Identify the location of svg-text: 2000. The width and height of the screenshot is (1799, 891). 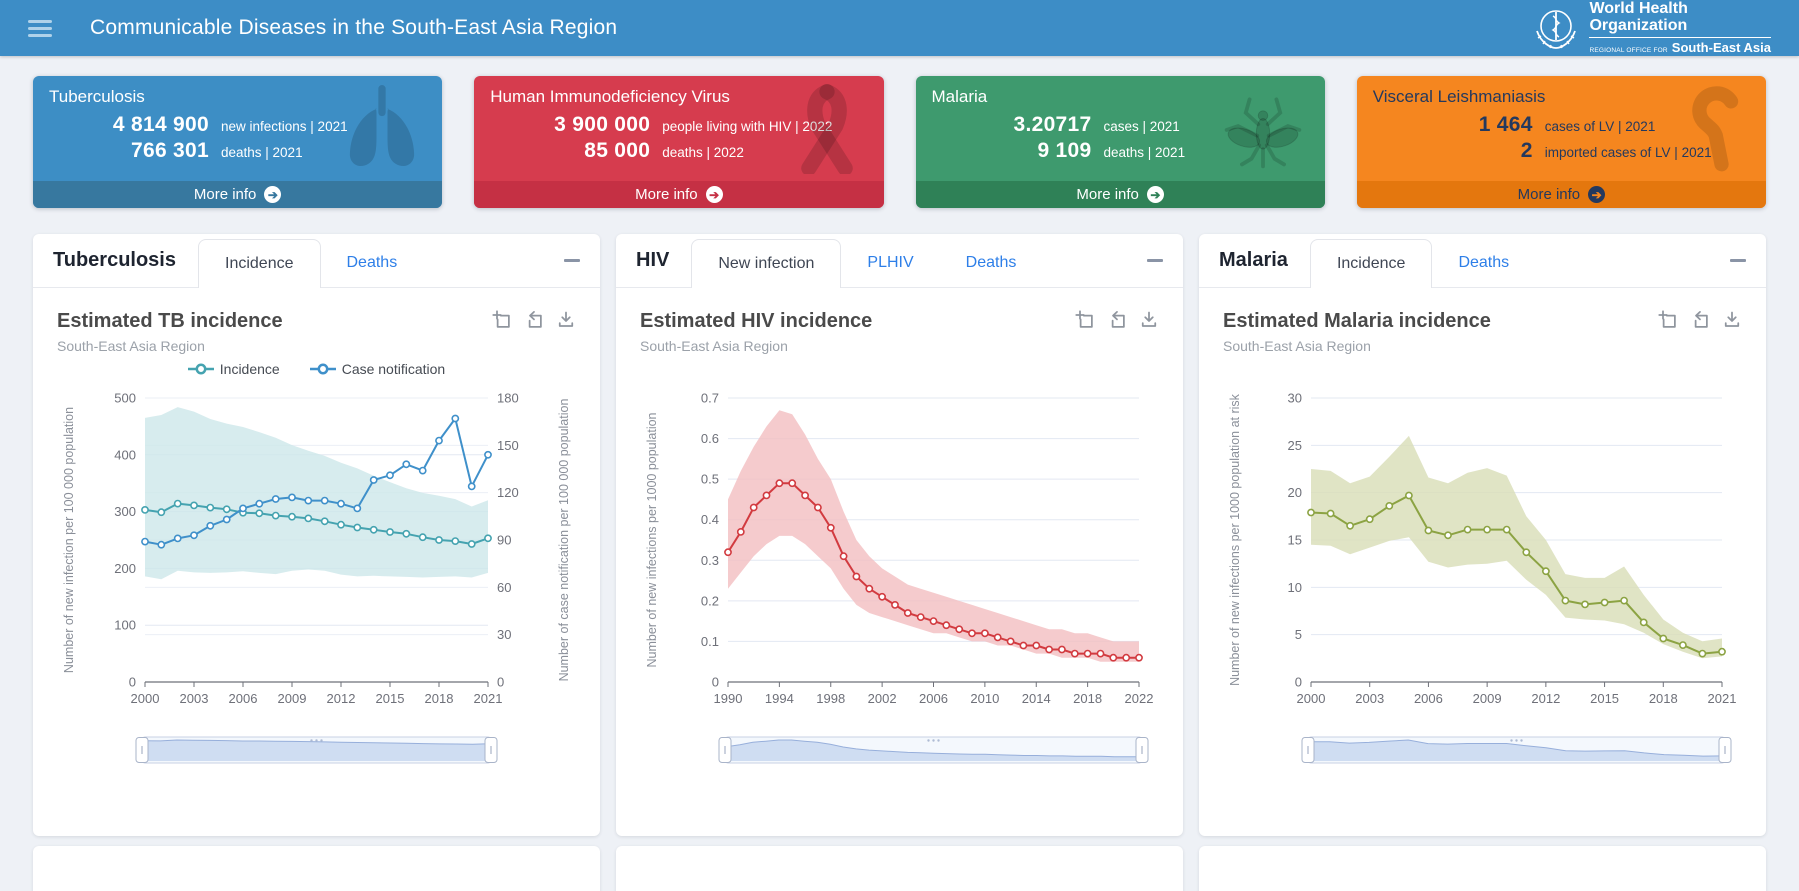
(145, 698).